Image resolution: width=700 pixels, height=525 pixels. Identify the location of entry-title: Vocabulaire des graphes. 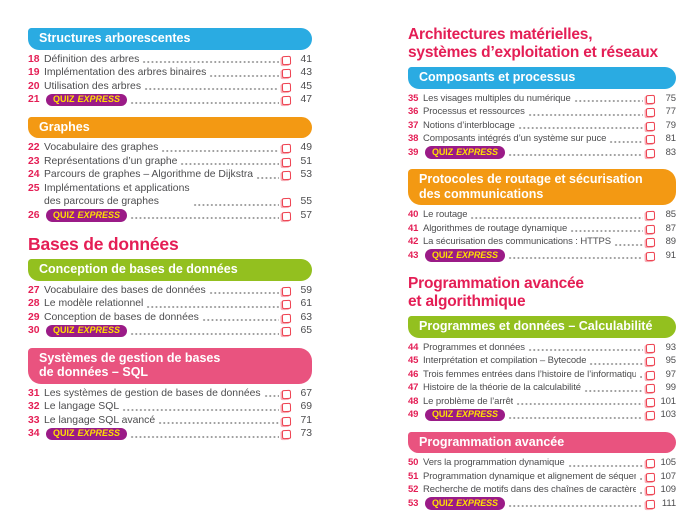
(101, 147).